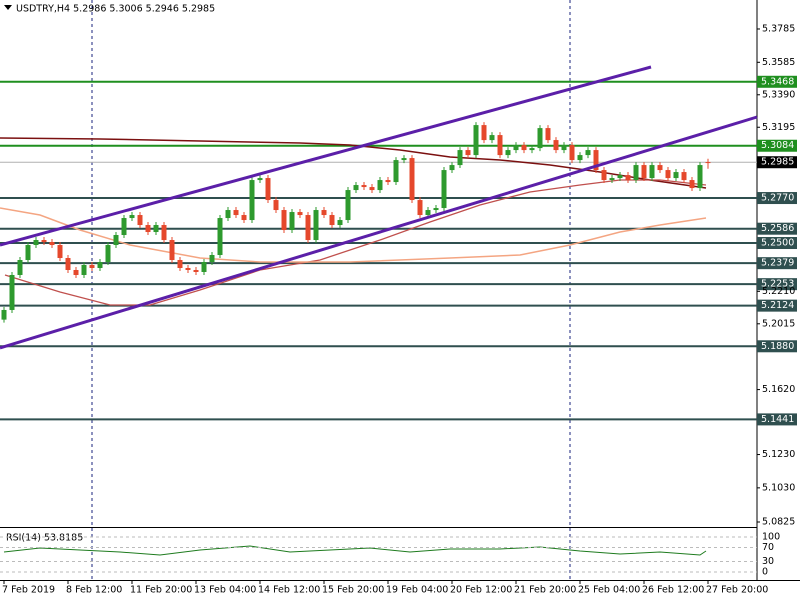 The width and height of the screenshot is (800, 600). I want to click on x-tick-label: 21 Feb 20:00, so click(545, 590).